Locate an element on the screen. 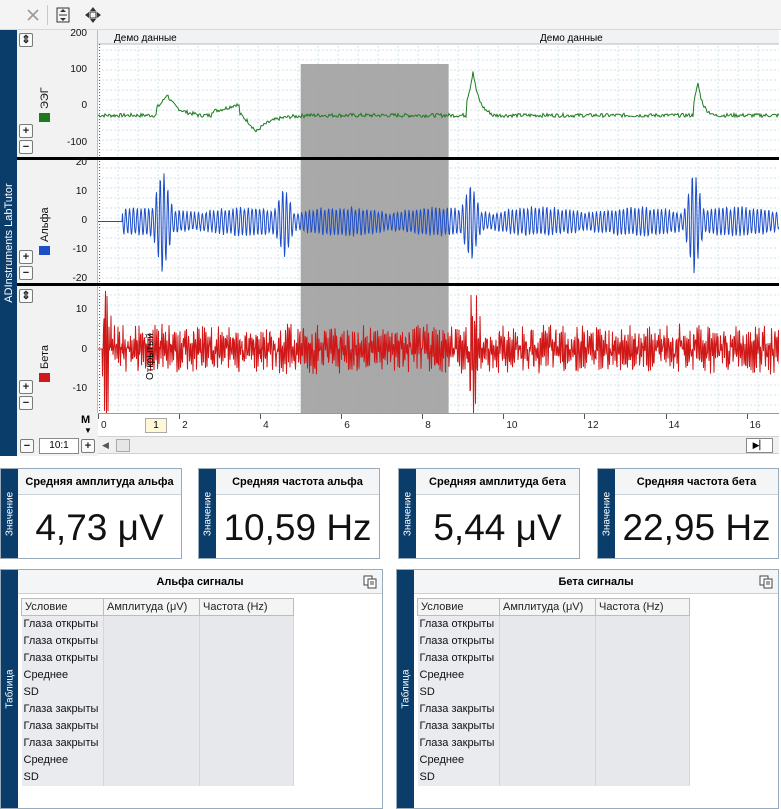 The width and height of the screenshot is (781, 809). fit-channels-icon is located at coordinates (63, 15).